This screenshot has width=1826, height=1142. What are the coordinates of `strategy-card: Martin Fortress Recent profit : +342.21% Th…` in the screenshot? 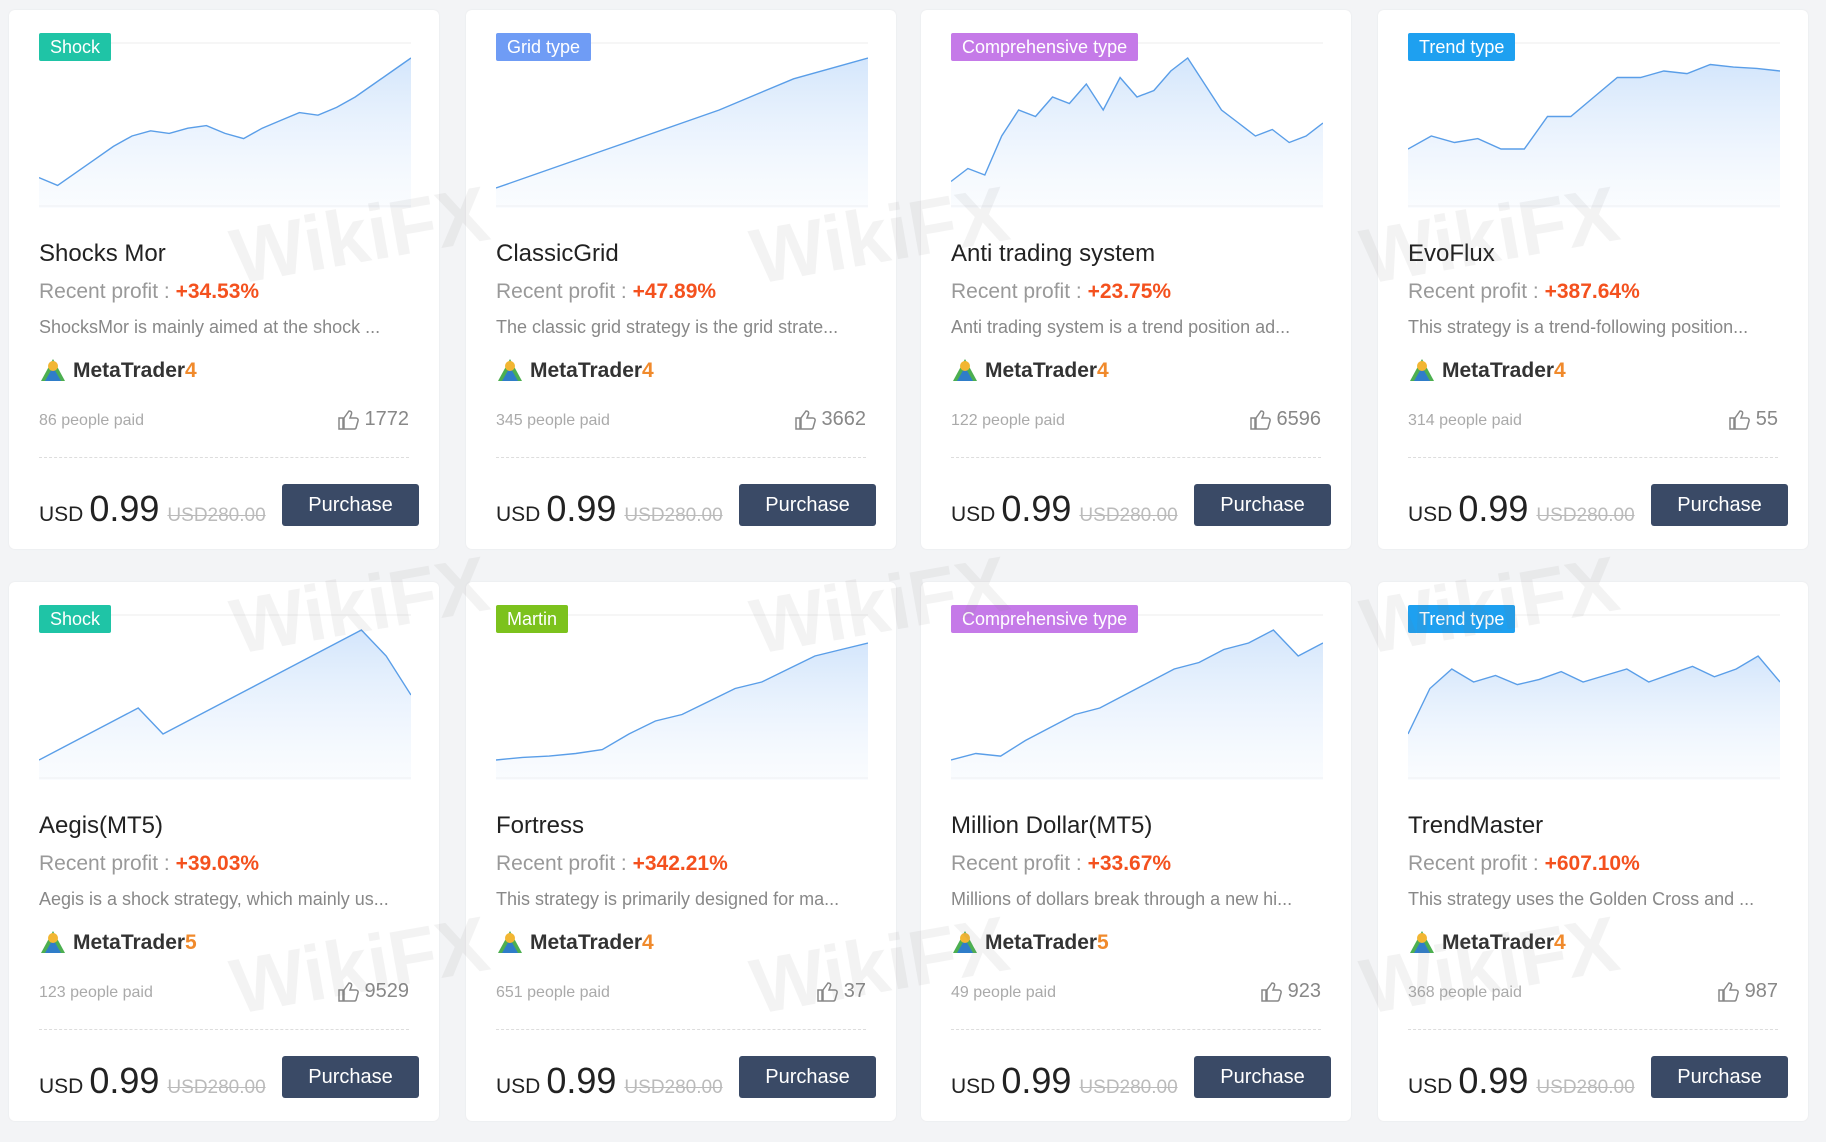 It's located at (681, 851).